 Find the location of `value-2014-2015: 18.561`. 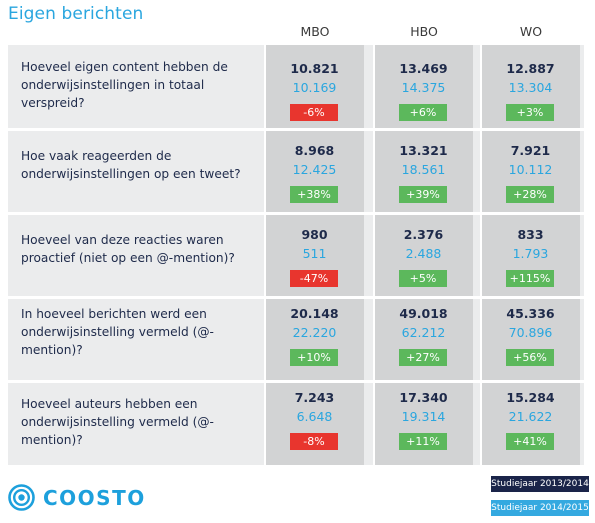

value-2014-2015: 18.561 is located at coordinates (423, 169).